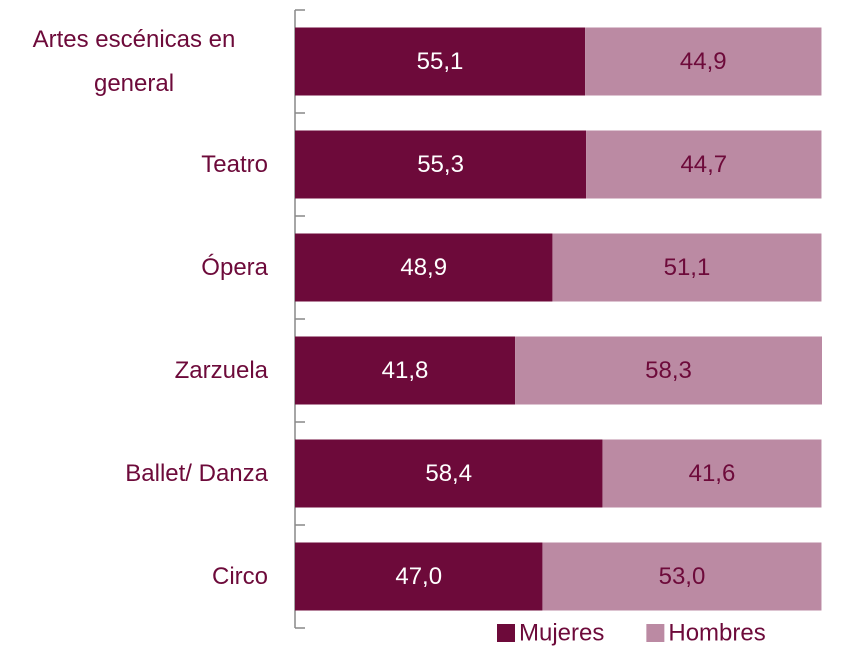 This screenshot has width=852, height=647. I want to click on value-label: 44,9, so click(703, 61).